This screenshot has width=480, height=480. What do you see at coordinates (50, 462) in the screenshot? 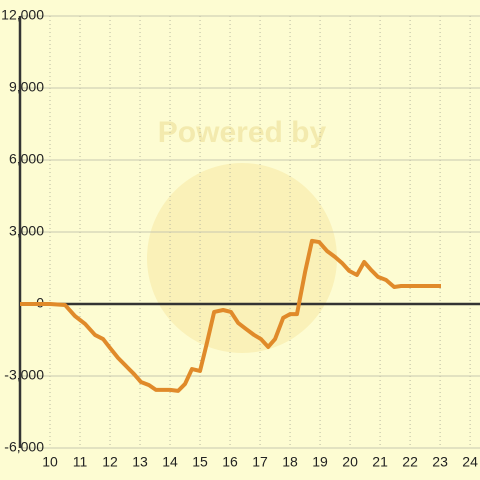
I see `x-tick-label: 10` at bounding box center [50, 462].